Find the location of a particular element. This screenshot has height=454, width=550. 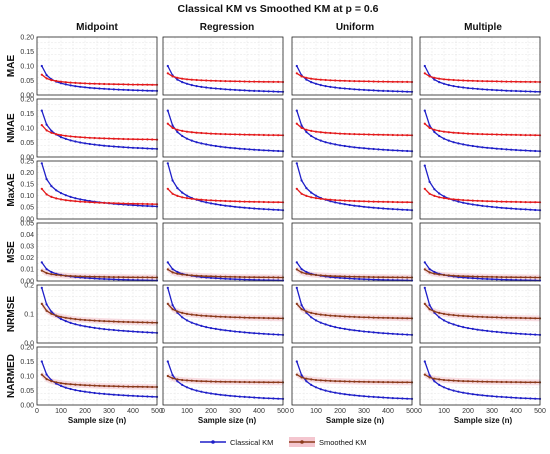

row-title: NMAE is located at coordinates (11, 128).